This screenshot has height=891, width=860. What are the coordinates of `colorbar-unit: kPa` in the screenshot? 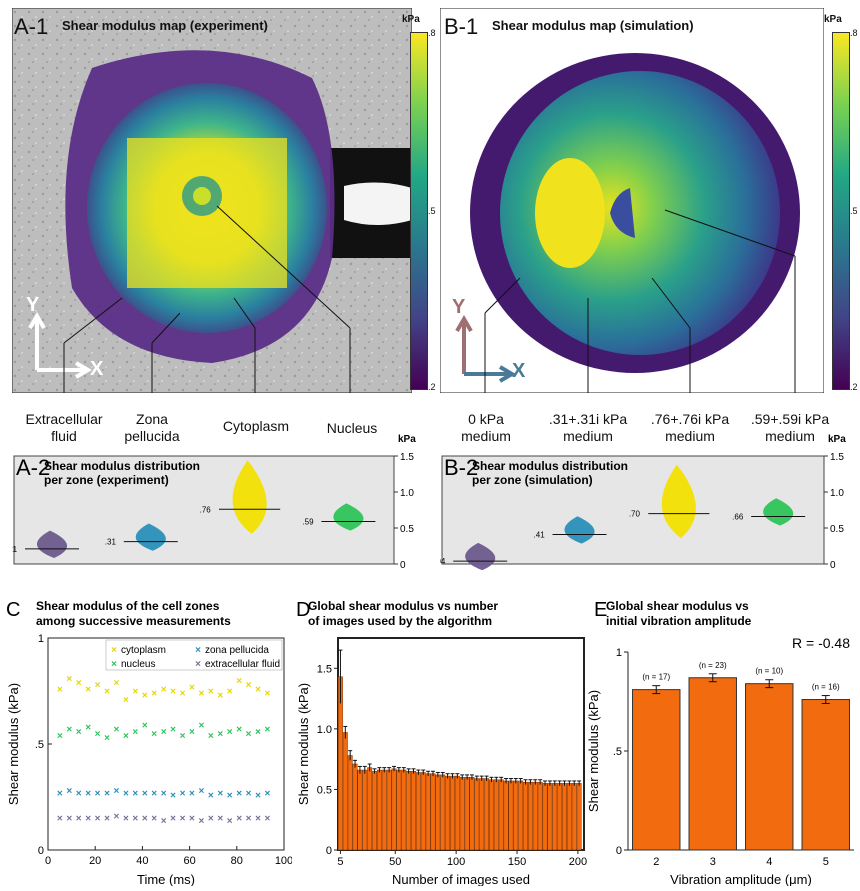 It's located at (411, 19).